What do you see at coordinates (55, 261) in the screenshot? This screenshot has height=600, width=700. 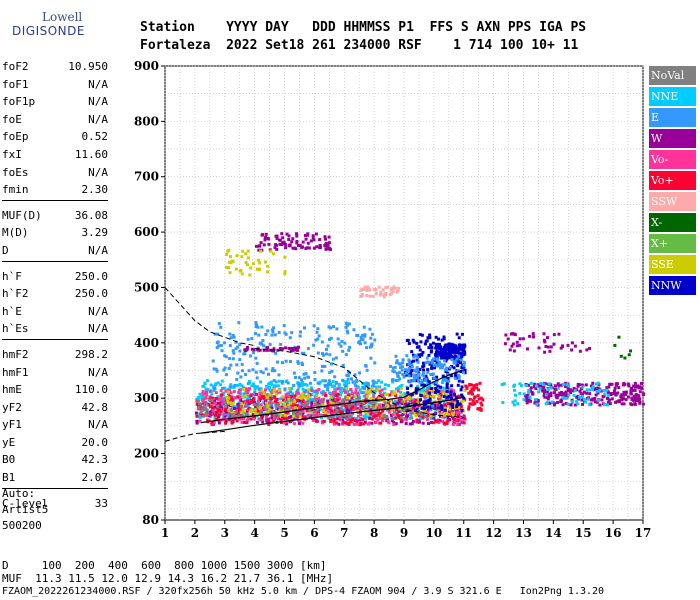 I see `param-separator` at bounding box center [55, 261].